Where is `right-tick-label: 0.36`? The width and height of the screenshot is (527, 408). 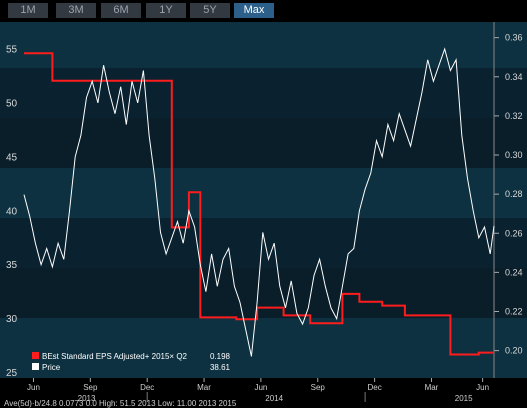 right-tick-label: 0.36 is located at coordinates (514, 38).